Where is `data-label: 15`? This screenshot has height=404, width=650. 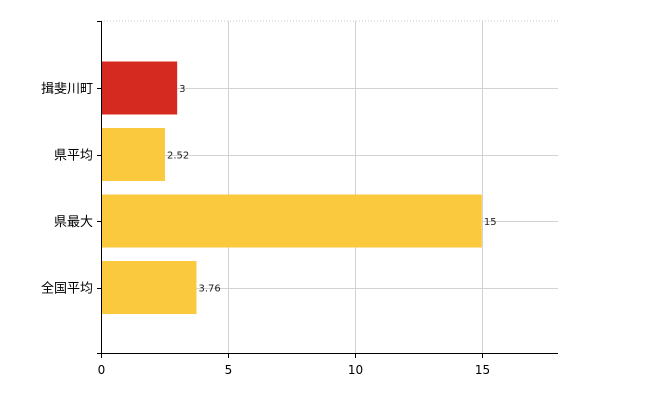
data-label: 15 is located at coordinates (490, 222).